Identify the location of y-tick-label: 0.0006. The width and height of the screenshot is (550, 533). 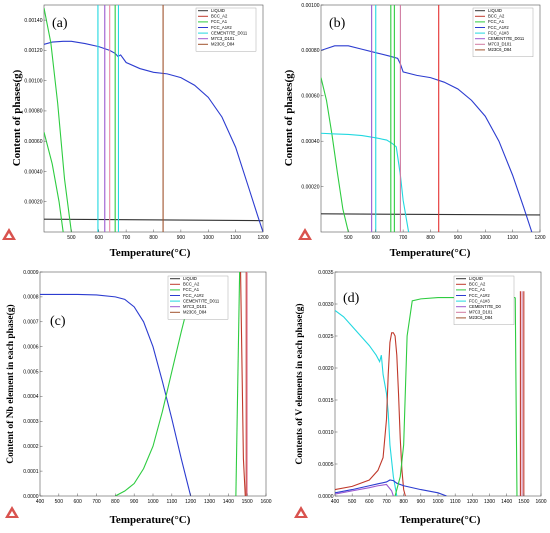
(31, 347).